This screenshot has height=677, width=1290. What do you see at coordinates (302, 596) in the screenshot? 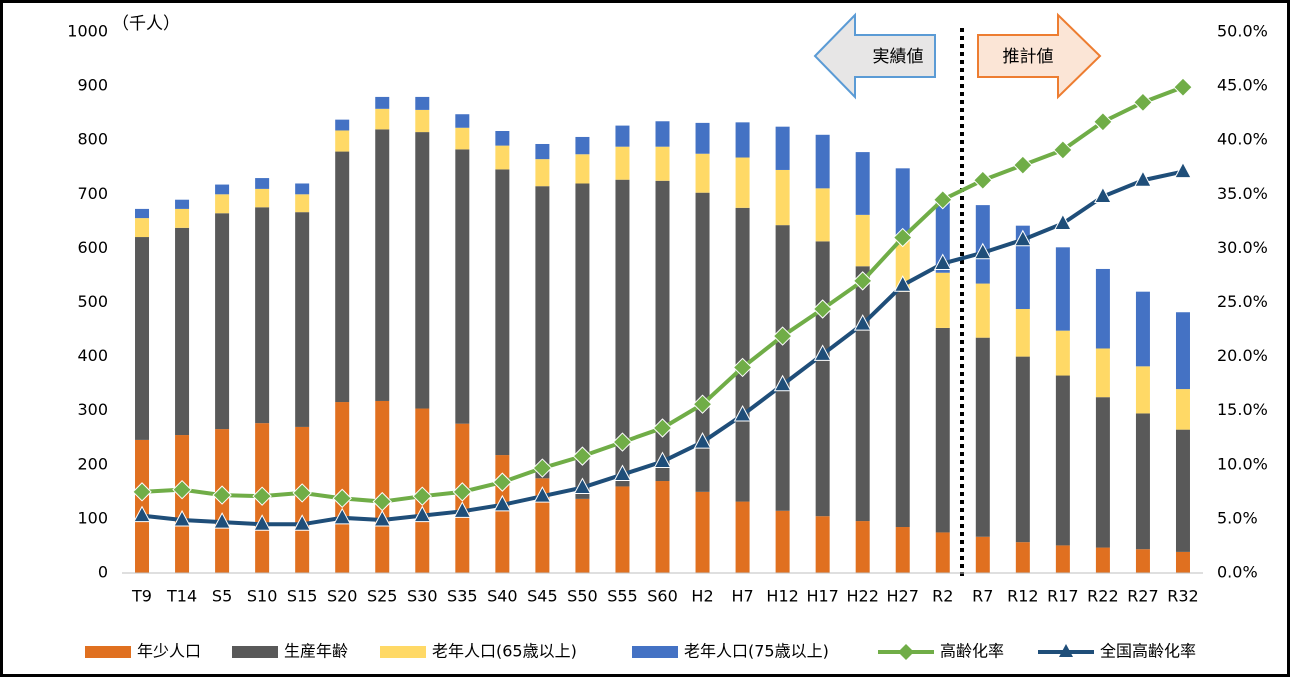
I see `x-tick-label: S15` at bounding box center [302, 596].